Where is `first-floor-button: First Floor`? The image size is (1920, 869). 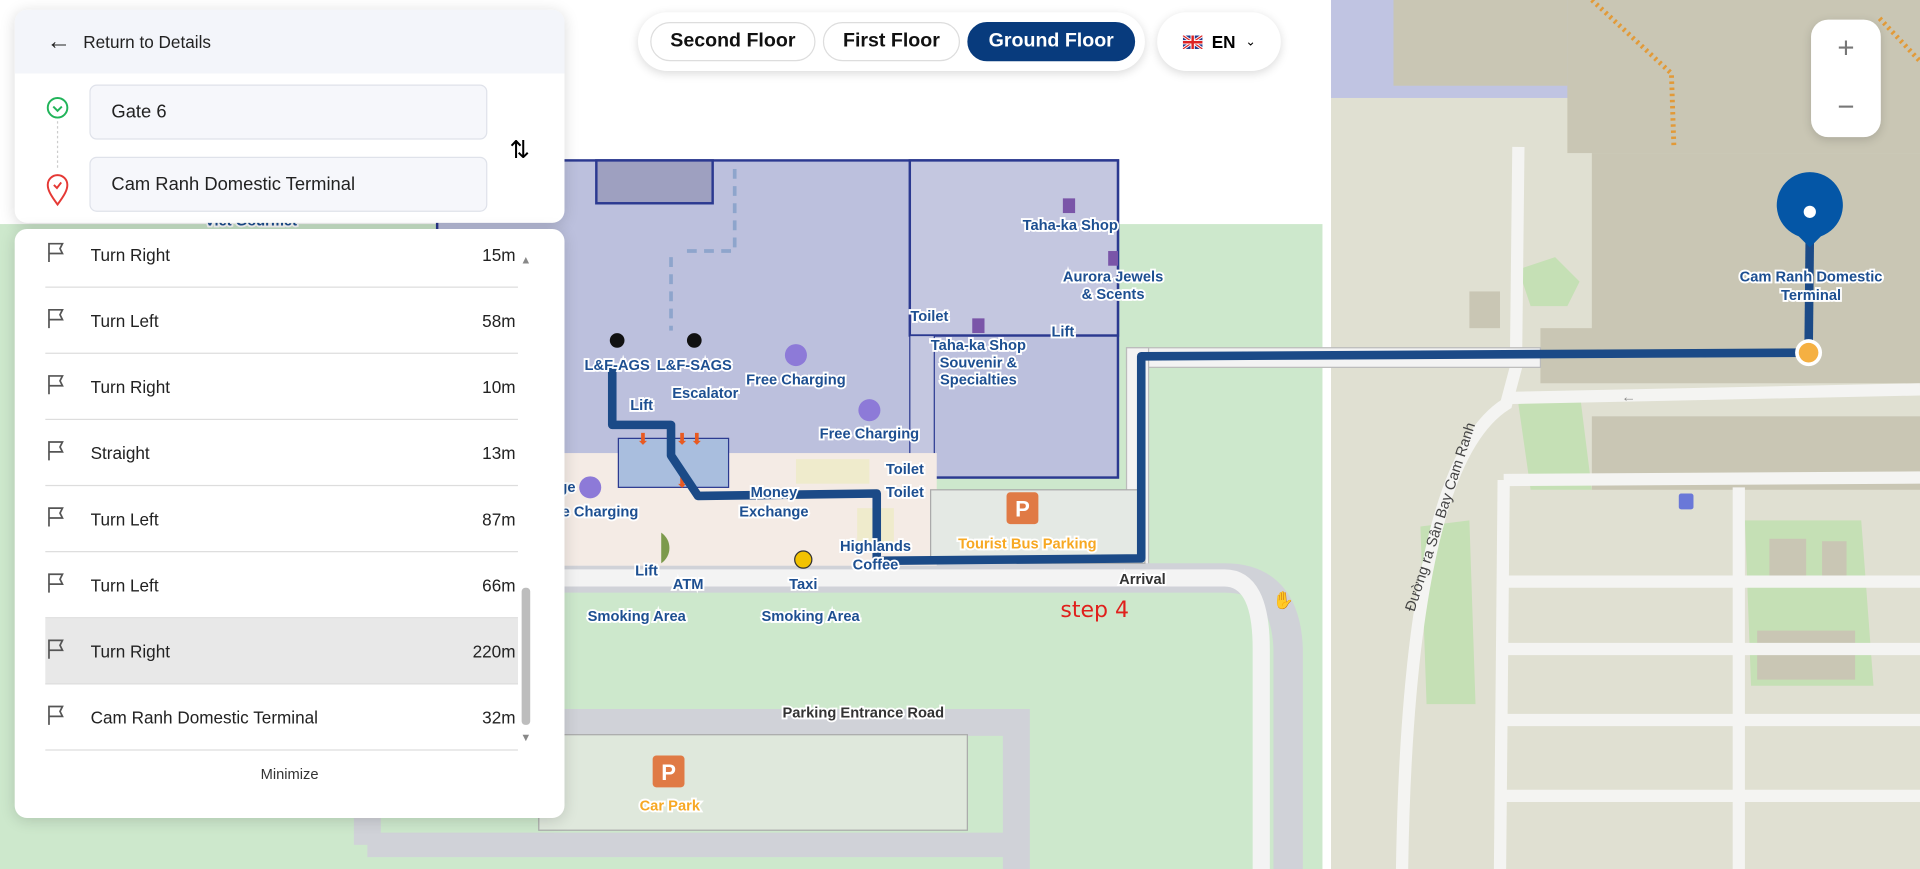 first-floor-button: First Floor is located at coordinates (891, 42).